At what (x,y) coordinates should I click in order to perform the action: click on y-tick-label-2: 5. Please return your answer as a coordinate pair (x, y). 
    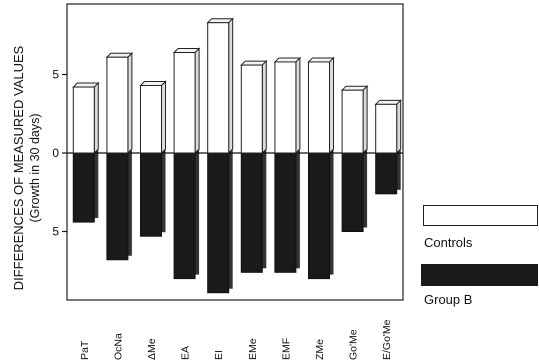
    Looking at the image, I should click on (55, 232).